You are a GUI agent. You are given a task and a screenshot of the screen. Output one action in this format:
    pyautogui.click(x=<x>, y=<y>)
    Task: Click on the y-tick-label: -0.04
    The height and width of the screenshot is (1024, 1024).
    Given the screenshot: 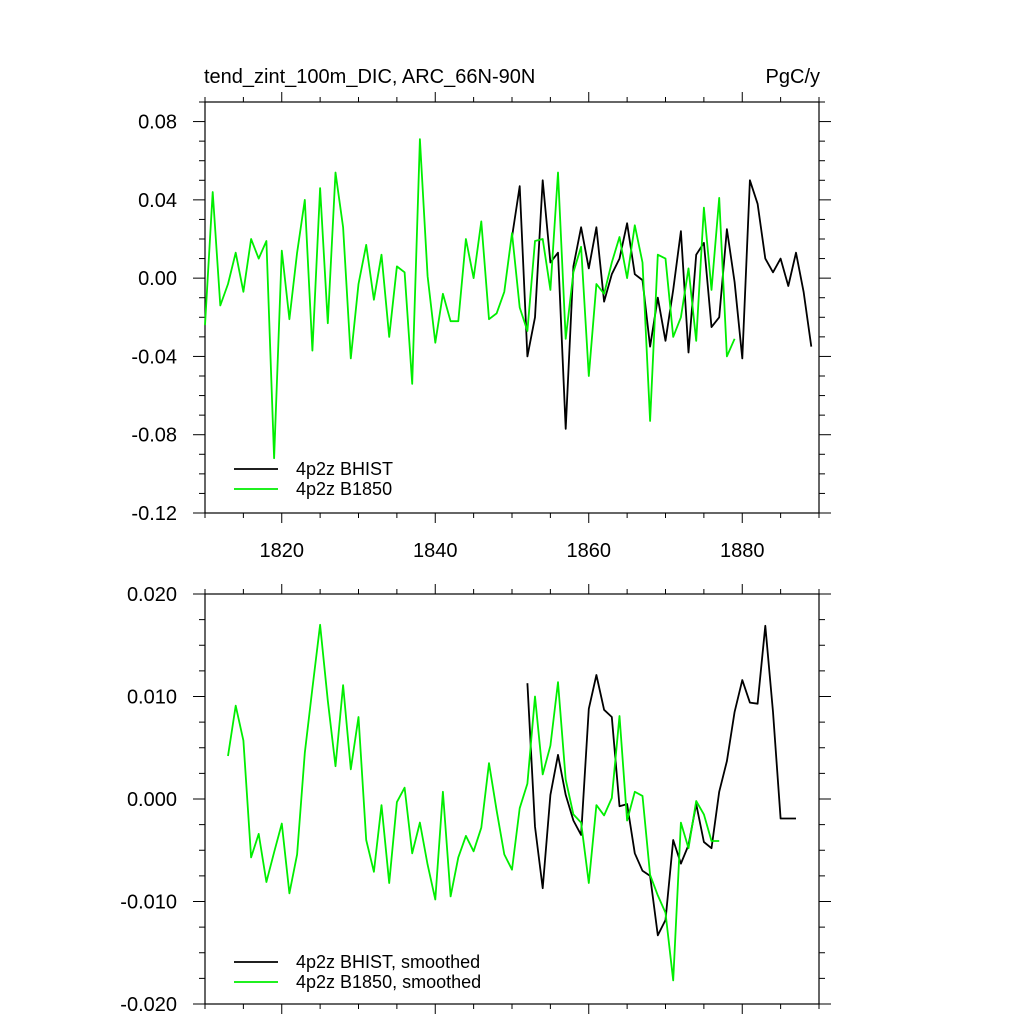 What is the action you would take?
    pyautogui.click(x=154, y=357)
    